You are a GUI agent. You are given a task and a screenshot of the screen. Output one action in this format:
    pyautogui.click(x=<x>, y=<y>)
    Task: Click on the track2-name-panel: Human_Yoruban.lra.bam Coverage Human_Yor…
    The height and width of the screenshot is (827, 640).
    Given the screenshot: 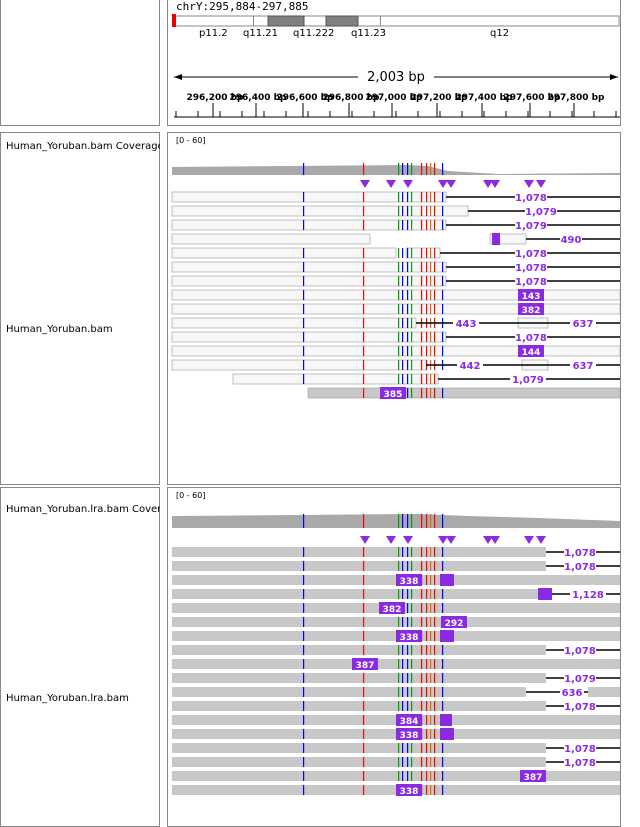 What is the action you would take?
    pyautogui.click(x=80, y=657)
    